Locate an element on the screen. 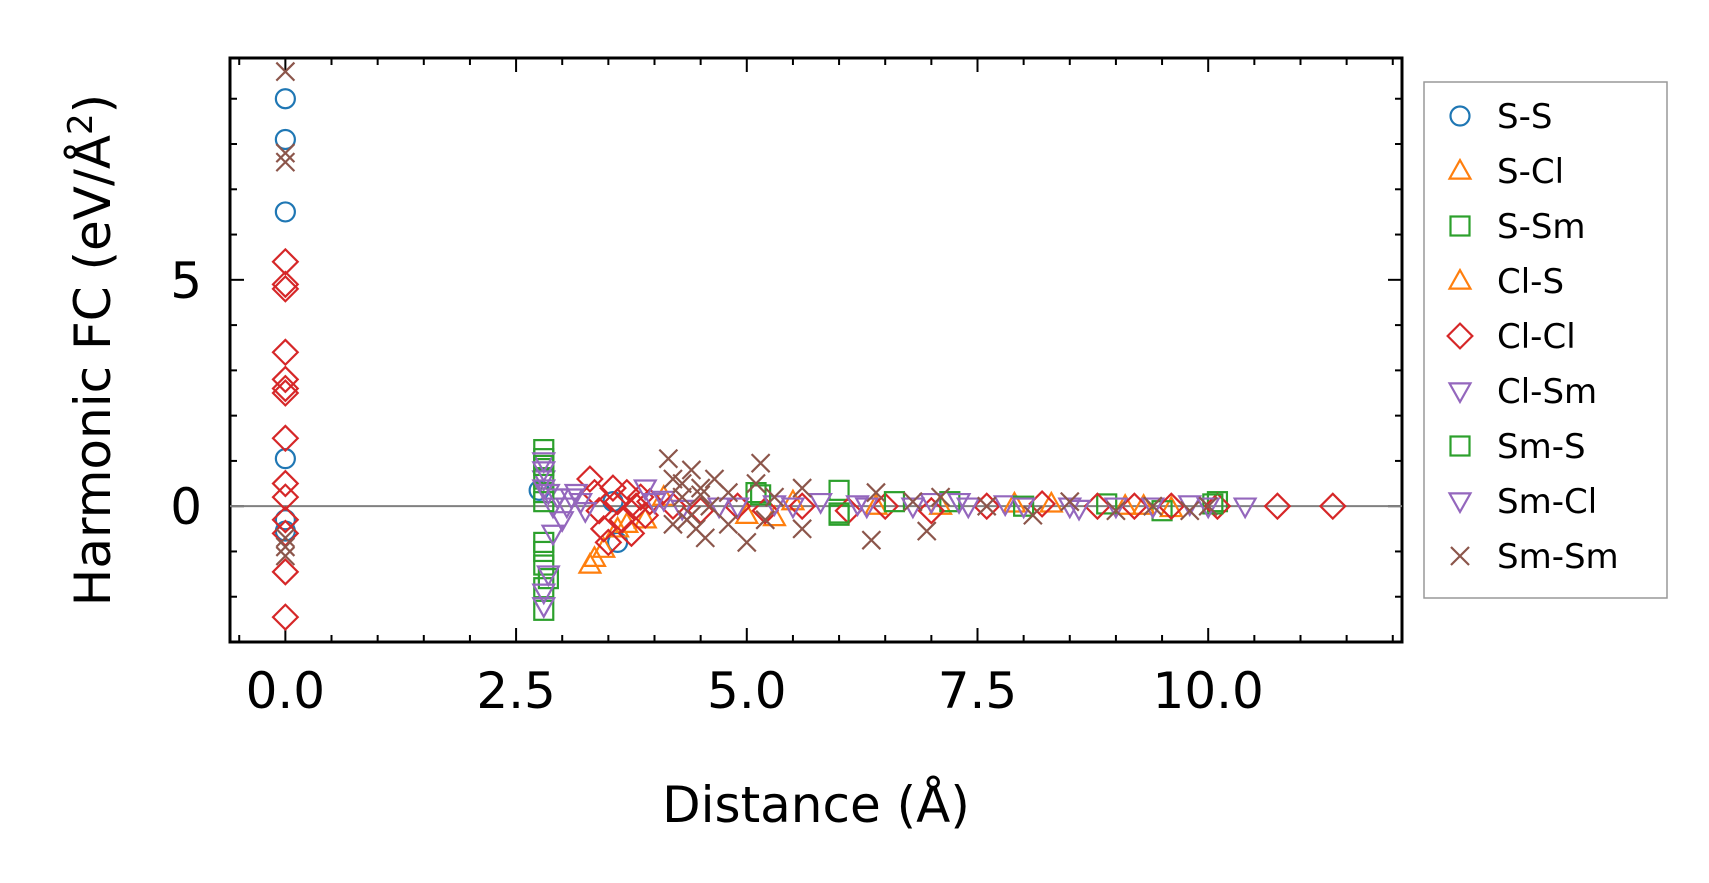 Image resolution: width=1709 pixels, height=883 pixels. y-axis-label-main: Harmonic FC (eV/Å is located at coordinates (93, 370).